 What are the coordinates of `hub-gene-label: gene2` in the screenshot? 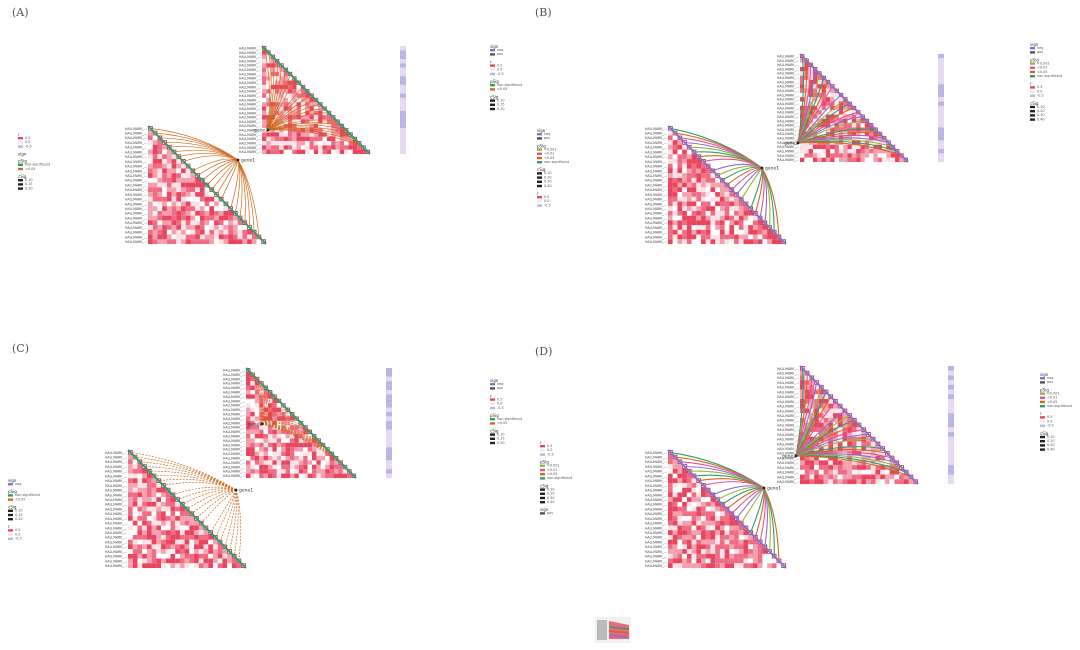 It's located at (789, 457).